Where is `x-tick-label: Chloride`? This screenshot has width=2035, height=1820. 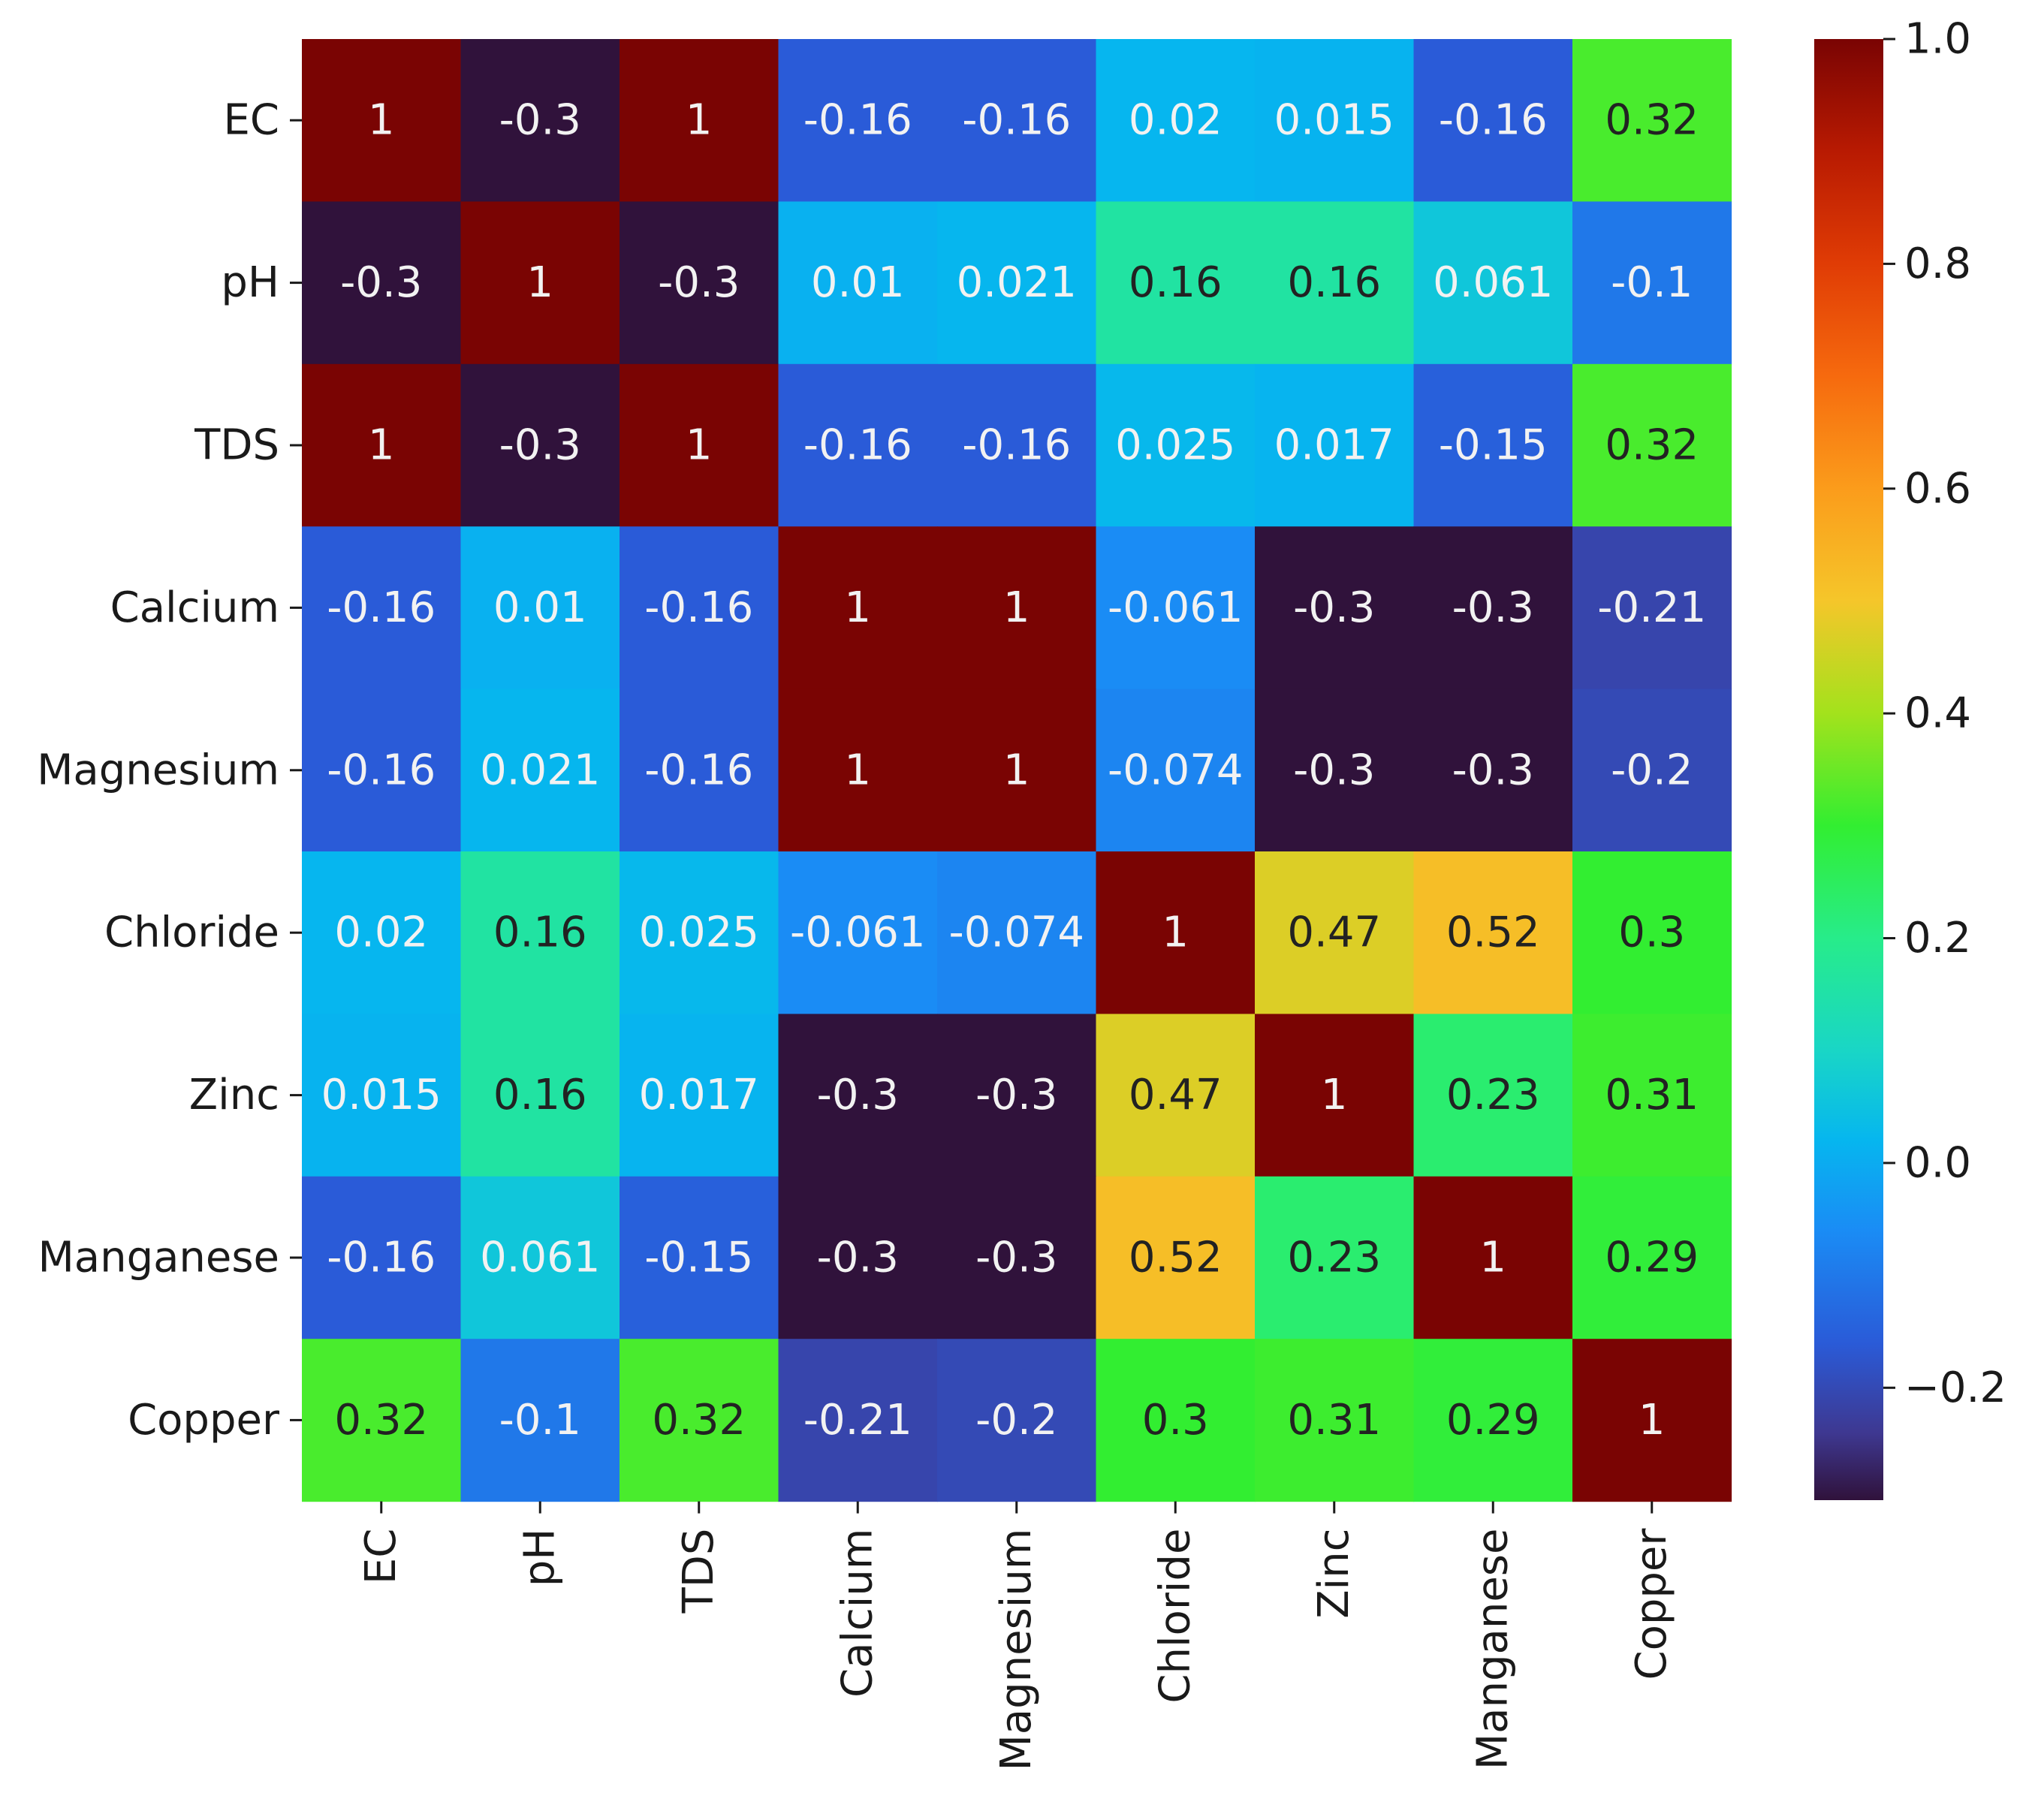
x-tick-label: Chloride is located at coordinates (1175, 1617).